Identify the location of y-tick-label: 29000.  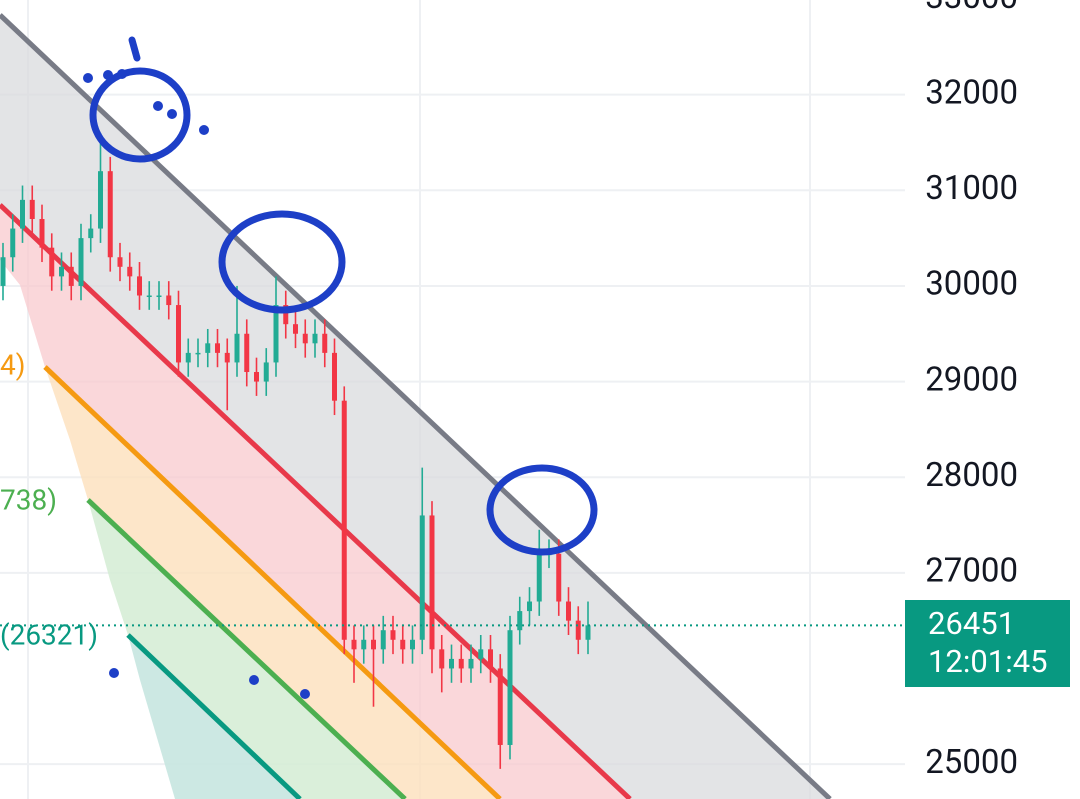
(971, 379).